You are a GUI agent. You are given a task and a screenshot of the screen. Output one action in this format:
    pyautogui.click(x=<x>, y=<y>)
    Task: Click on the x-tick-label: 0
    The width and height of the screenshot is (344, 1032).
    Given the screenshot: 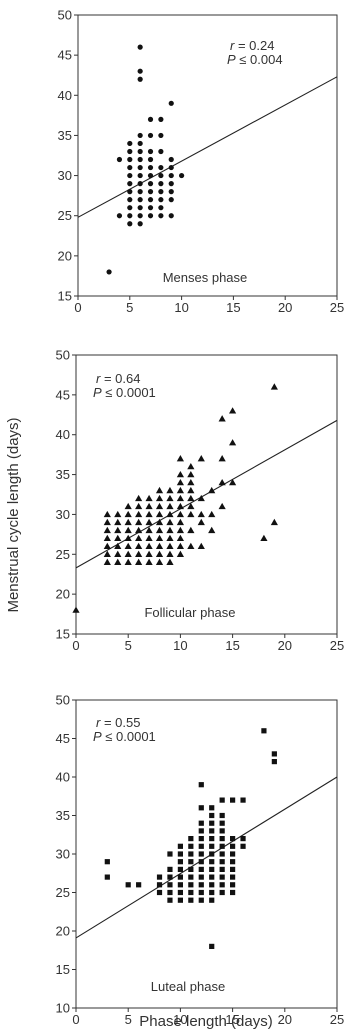 What is the action you would take?
    pyautogui.click(x=77, y=307)
    